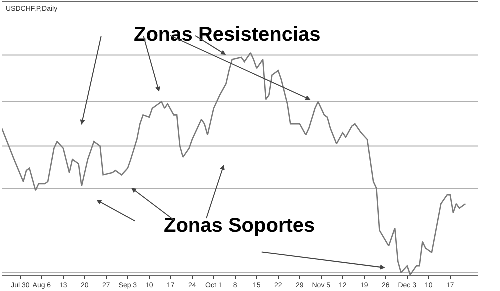  I want to click on text: Zonas Resistencias, so click(227, 35).